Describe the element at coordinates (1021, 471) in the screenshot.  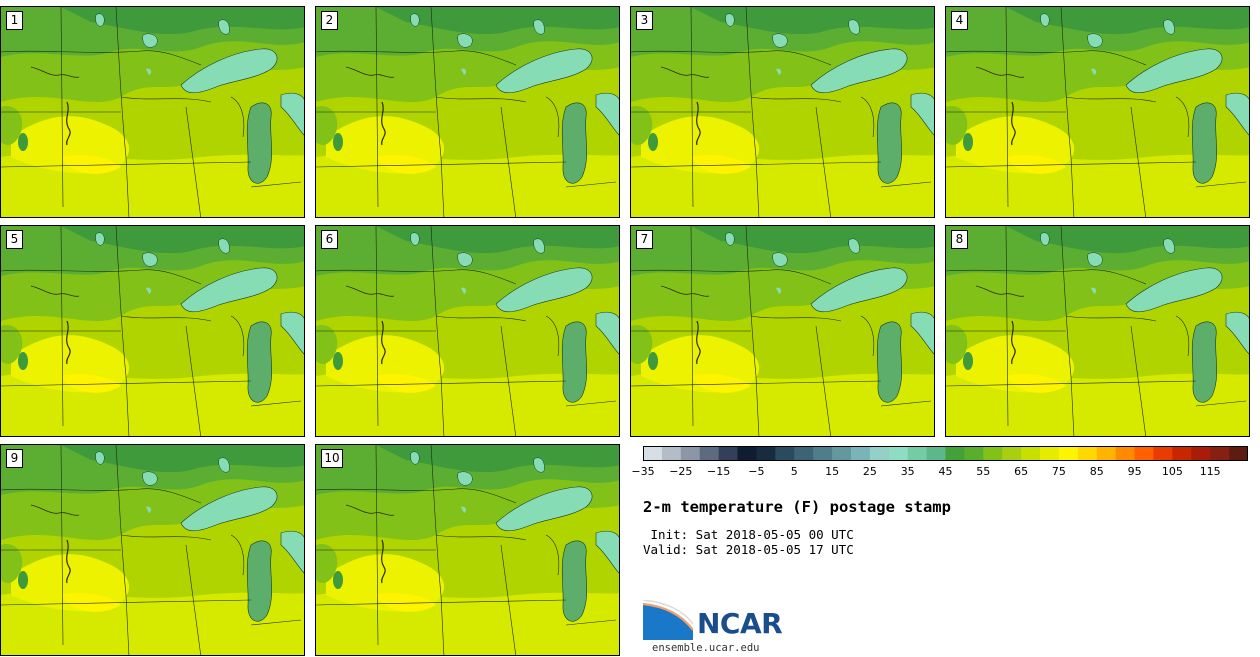
I see `colorbar-tick-label: 65` at that location.